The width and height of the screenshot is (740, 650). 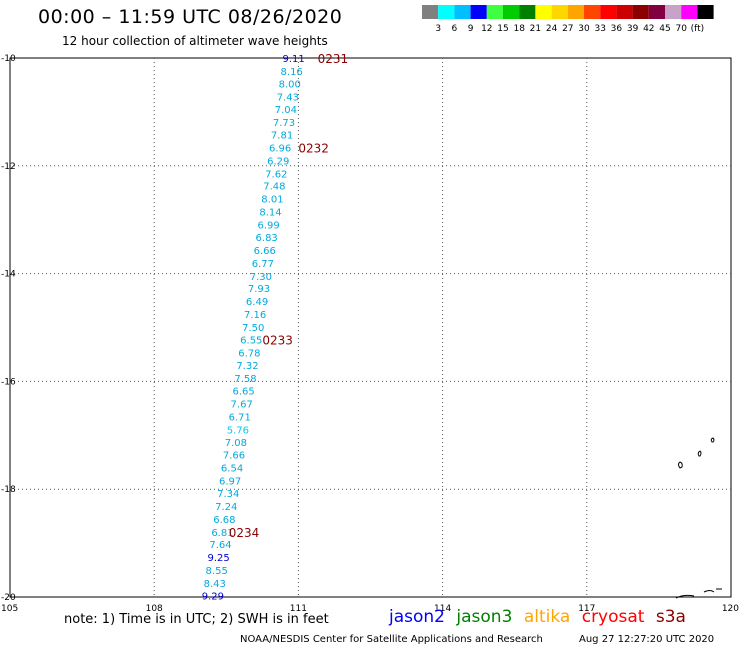 What do you see at coordinates (272, 200) in the screenshot?
I see `wave-height-value: 8.01` at bounding box center [272, 200].